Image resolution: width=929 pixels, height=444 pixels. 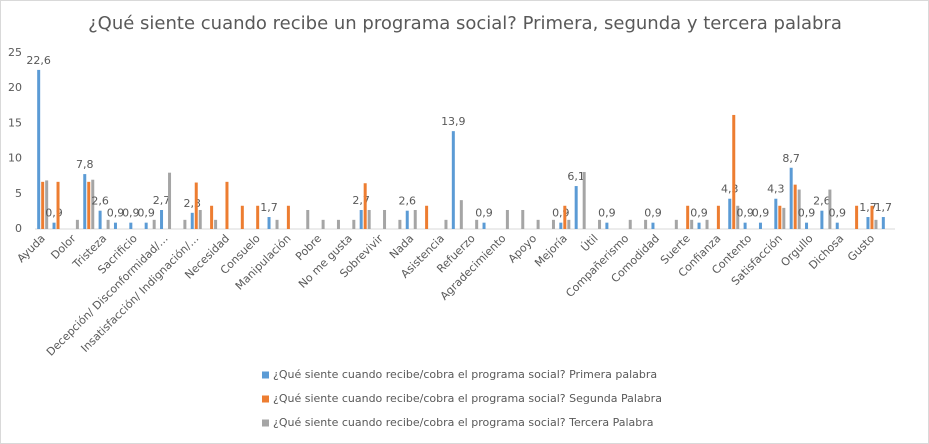 What do you see at coordinates (18, 228) in the screenshot?
I see `y-tick-label: 0` at bounding box center [18, 228].